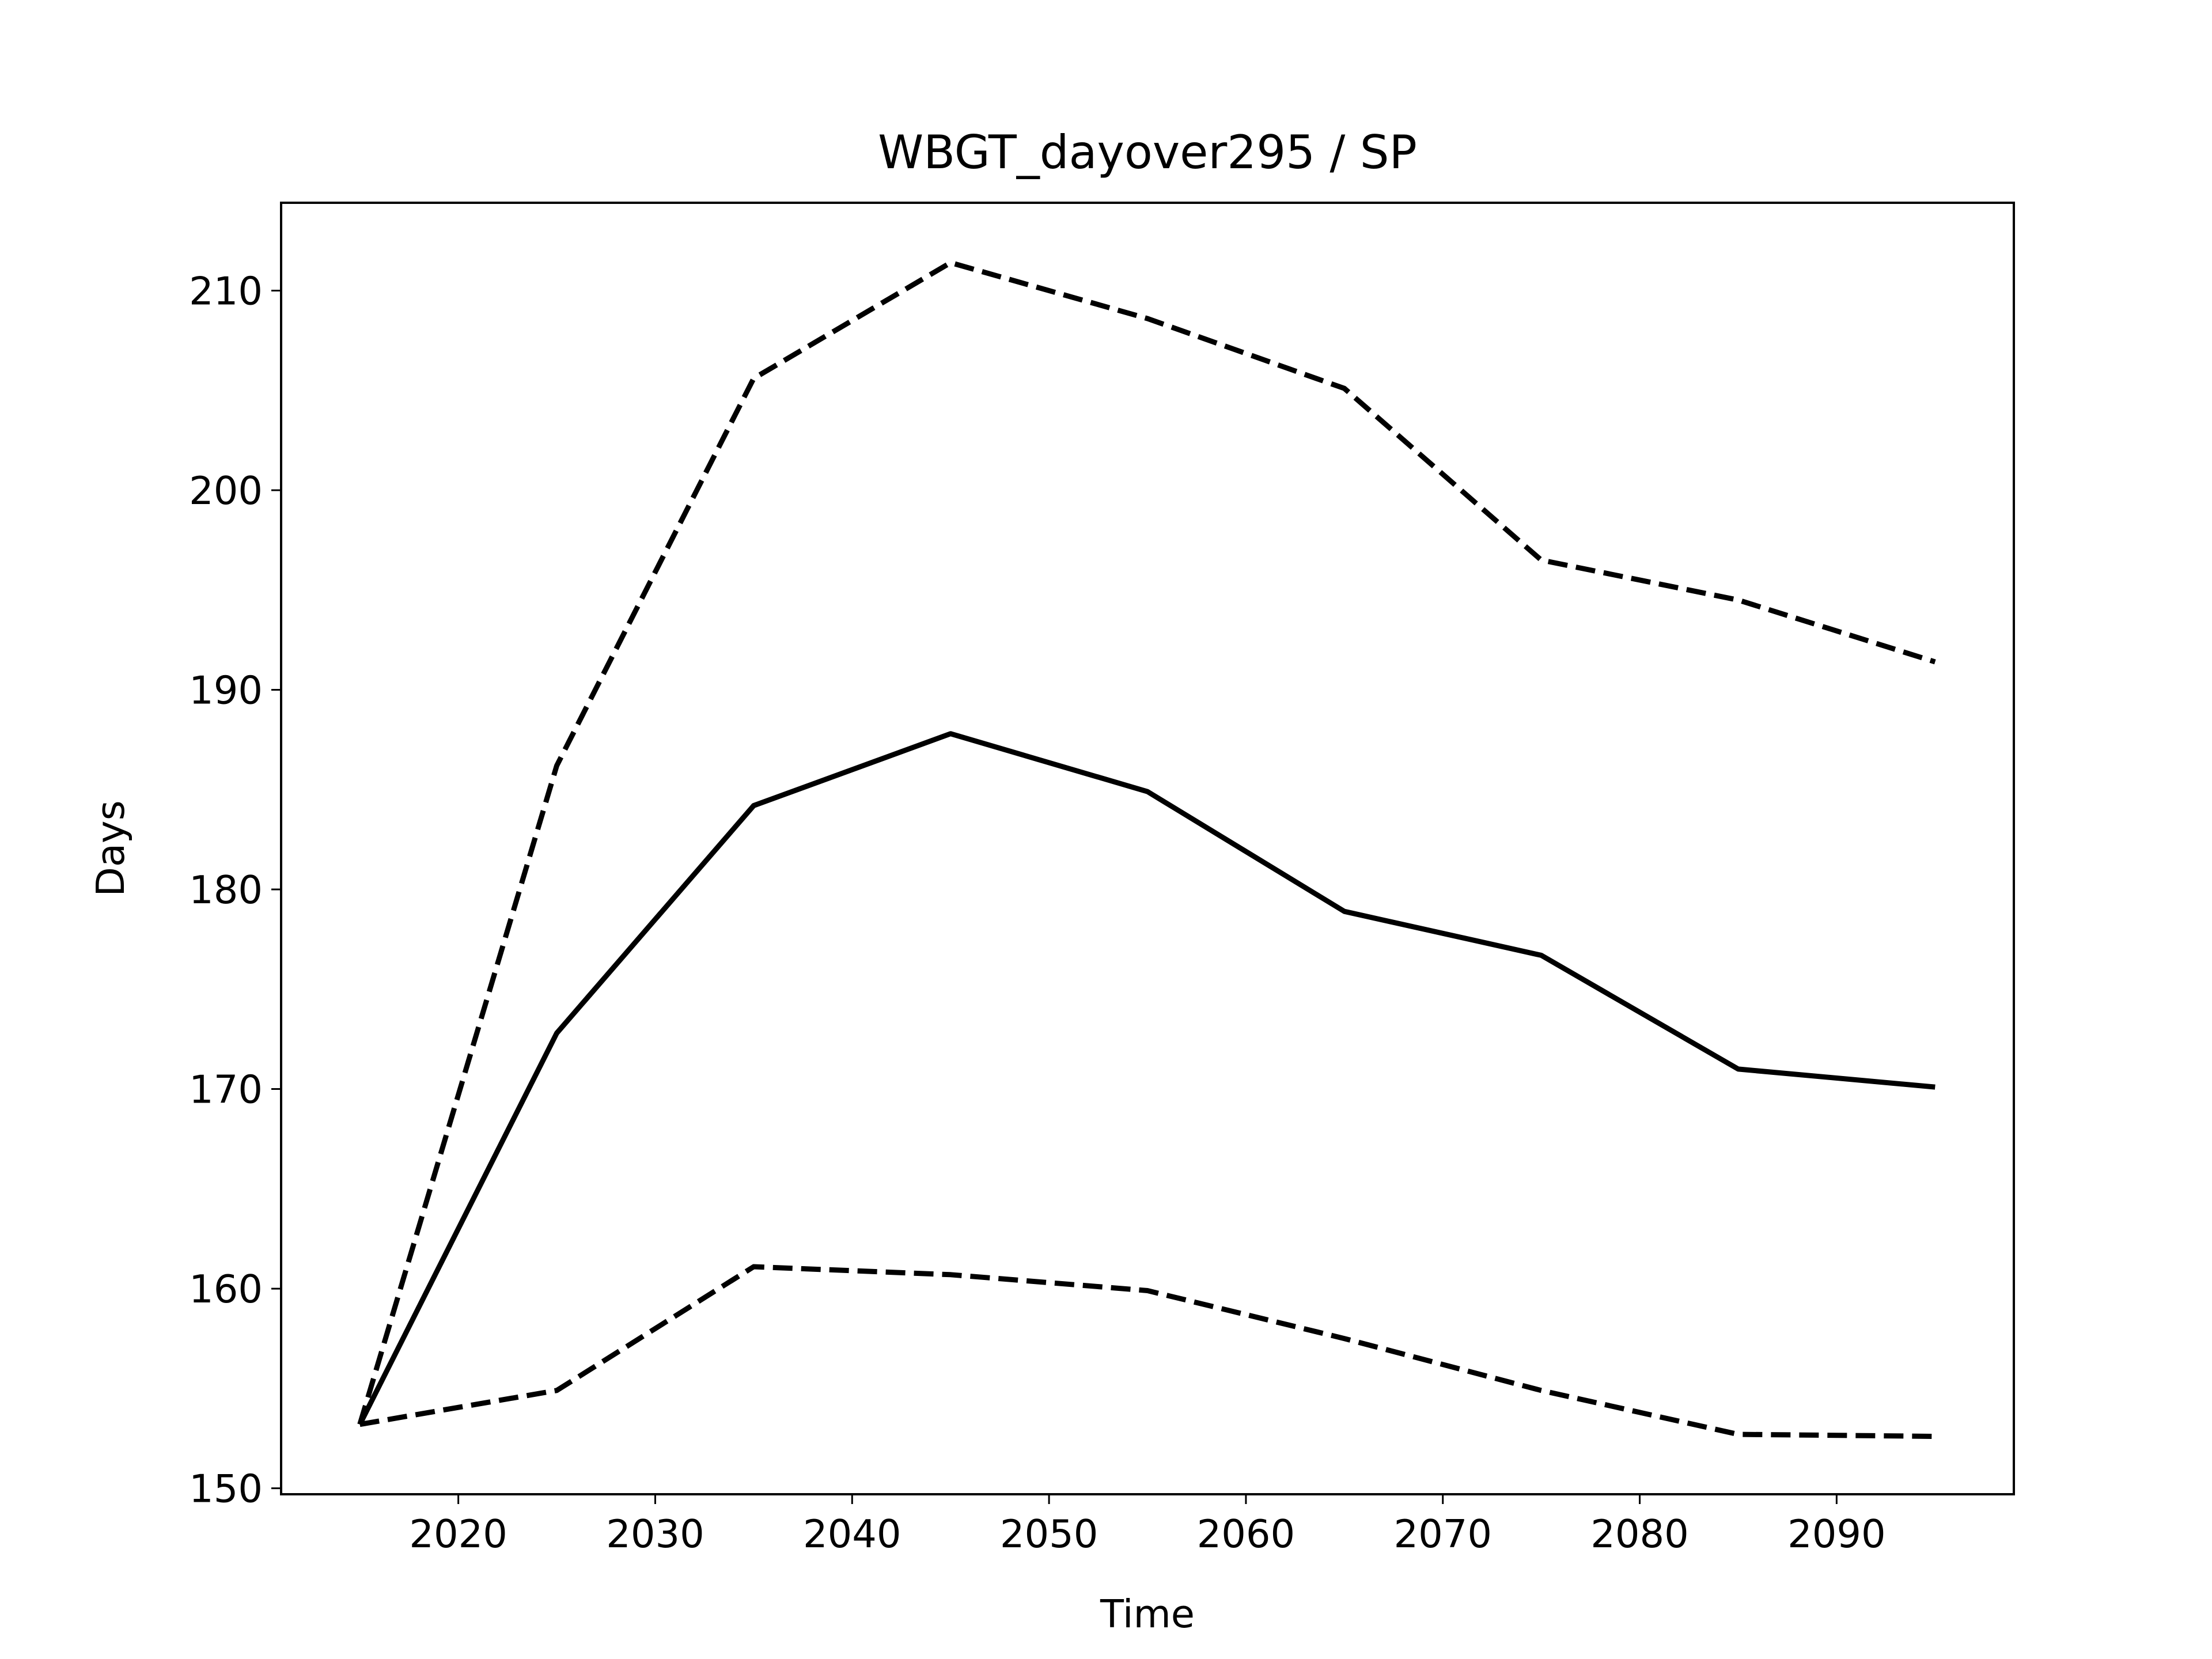 This screenshot has height=1659, width=2212. Describe the element at coordinates (1247, 1534) in the screenshot. I see `x-tick-label: 2060` at that location.